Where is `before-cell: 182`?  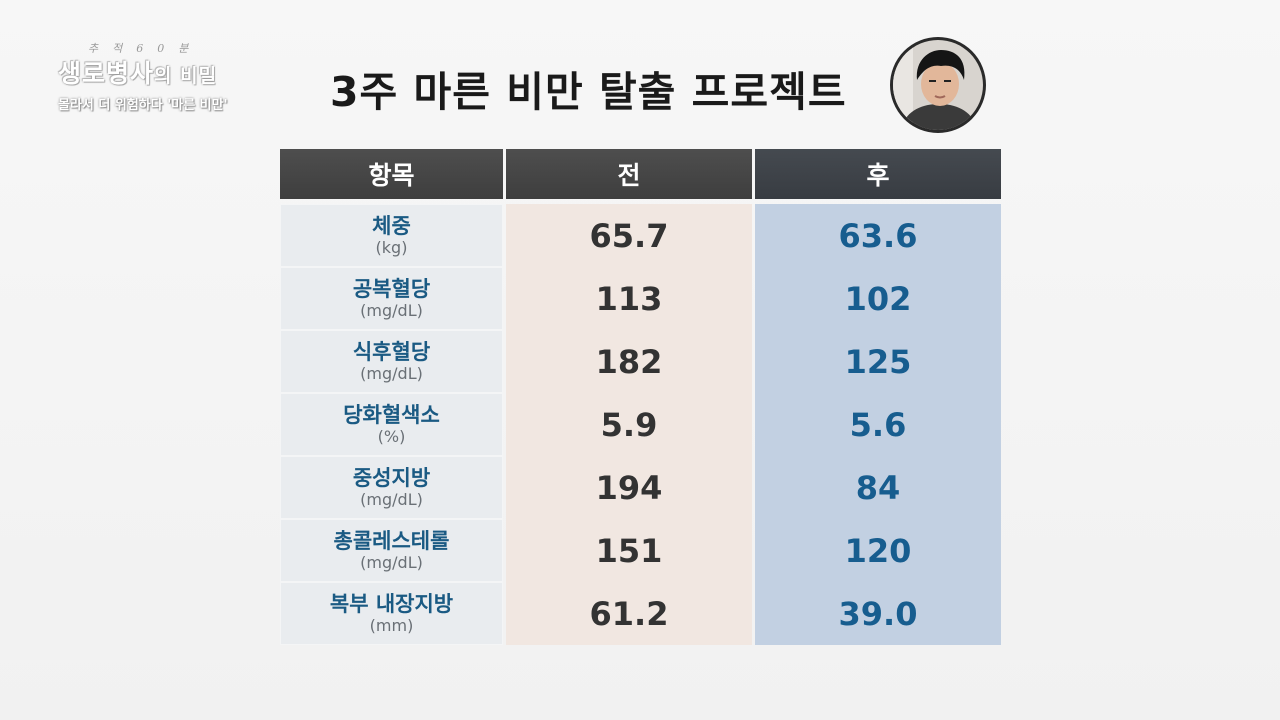
before-cell: 182 is located at coordinates (629, 361).